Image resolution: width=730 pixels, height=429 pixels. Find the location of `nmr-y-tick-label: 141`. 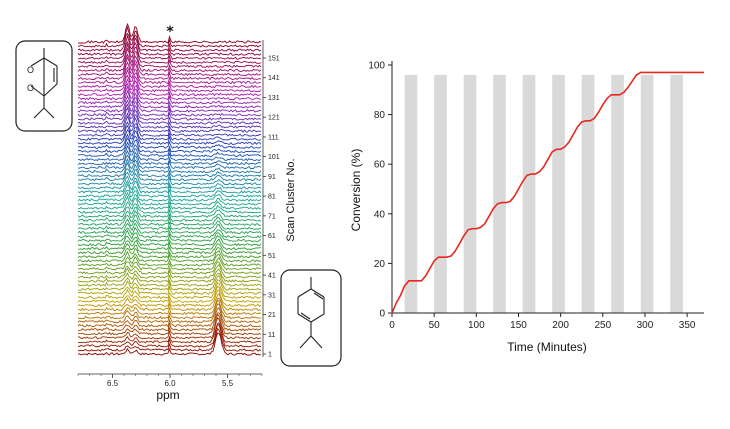

nmr-y-tick-label: 141 is located at coordinates (274, 78).